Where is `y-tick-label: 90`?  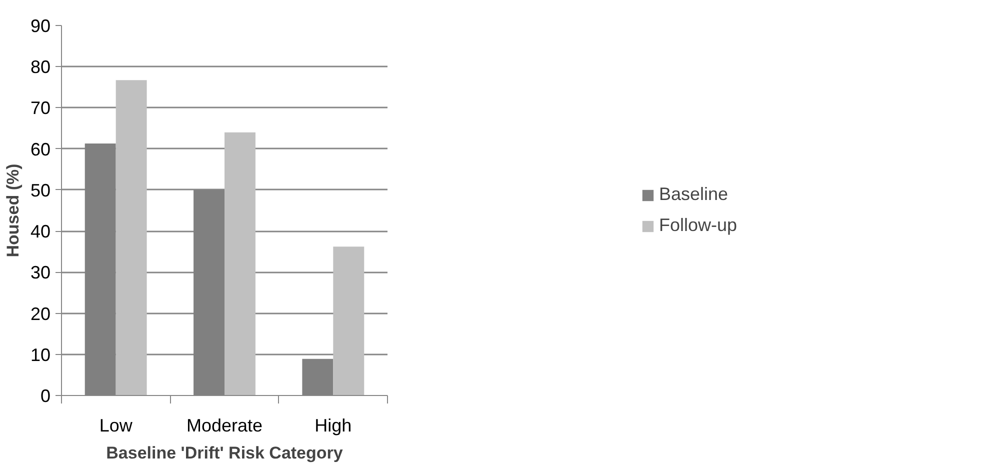 y-tick-label: 90 is located at coordinates (40, 26).